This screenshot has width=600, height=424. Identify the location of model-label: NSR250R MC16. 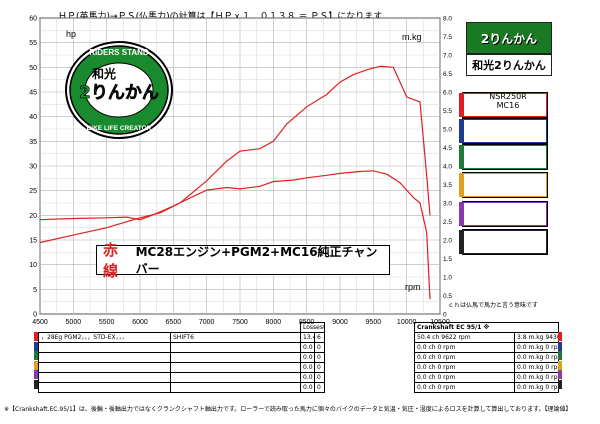
(508, 101).